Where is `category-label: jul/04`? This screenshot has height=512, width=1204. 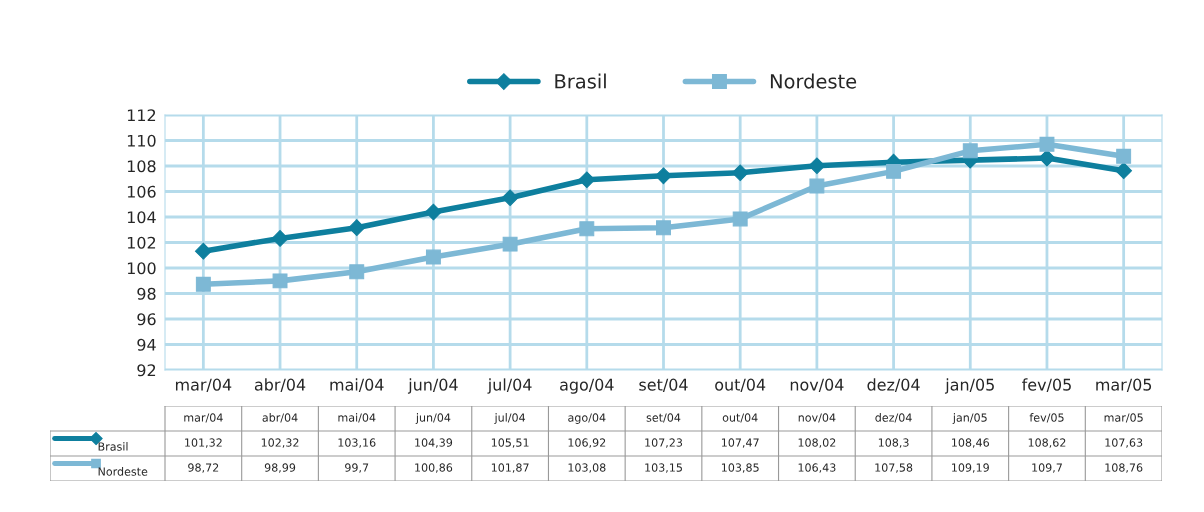 category-label: jul/04 is located at coordinates (510, 418).